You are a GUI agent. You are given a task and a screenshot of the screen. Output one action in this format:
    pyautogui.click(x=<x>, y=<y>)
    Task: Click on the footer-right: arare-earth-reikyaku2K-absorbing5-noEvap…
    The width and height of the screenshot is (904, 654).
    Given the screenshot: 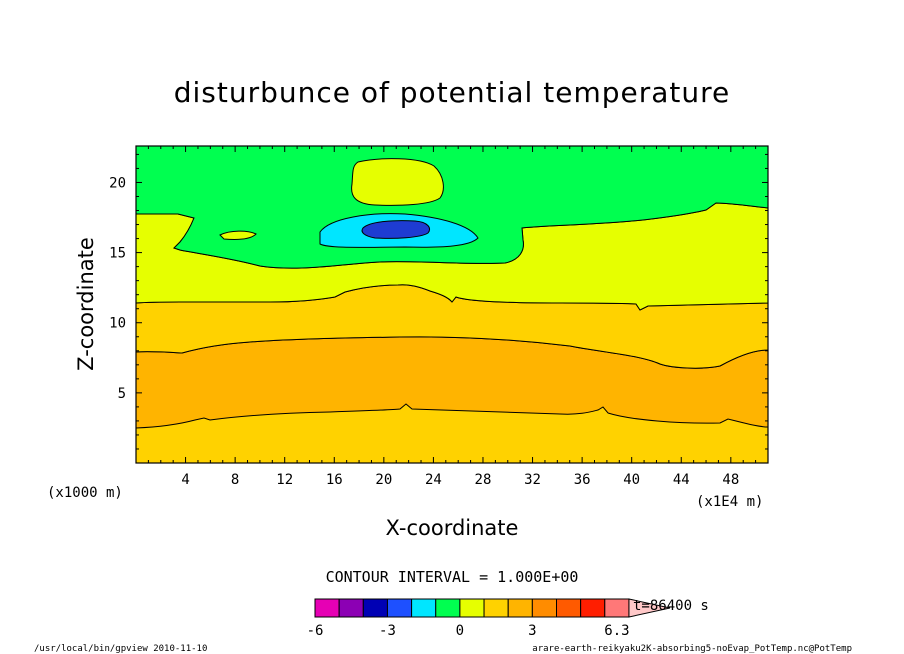 What is the action you would take?
    pyautogui.click(x=692, y=649)
    